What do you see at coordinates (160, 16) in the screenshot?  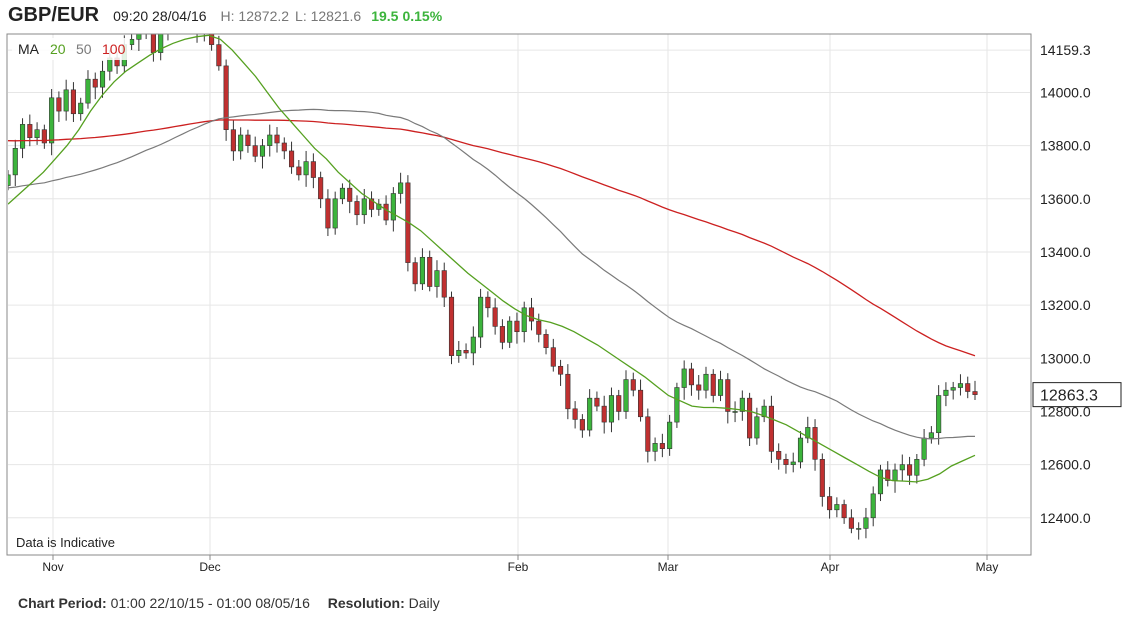 I see `quote-timestamp: 09:20 28/04/16` at bounding box center [160, 16].